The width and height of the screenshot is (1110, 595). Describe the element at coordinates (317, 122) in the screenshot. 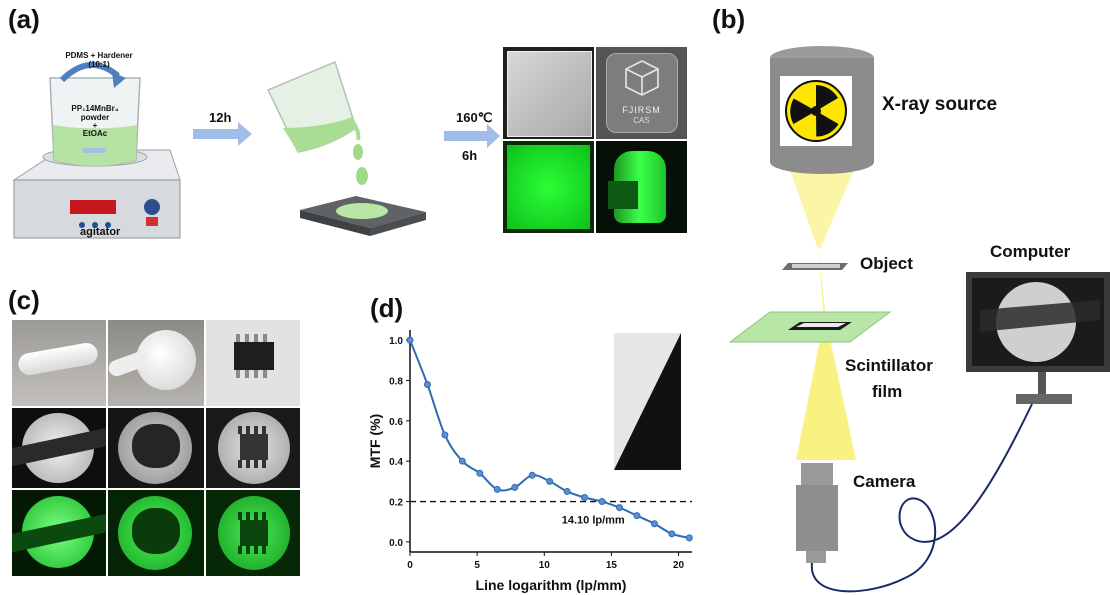

I see `pouring-cup-illustration` at that location.